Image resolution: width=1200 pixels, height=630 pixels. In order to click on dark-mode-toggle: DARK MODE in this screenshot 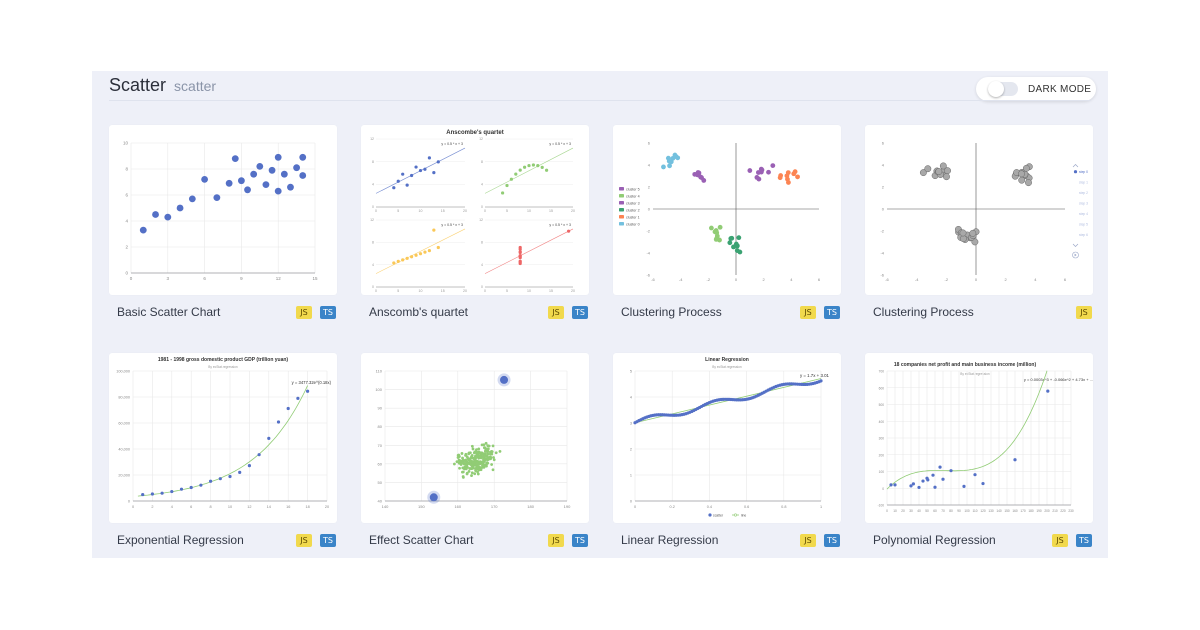, I will do `click(1036, 89)`.